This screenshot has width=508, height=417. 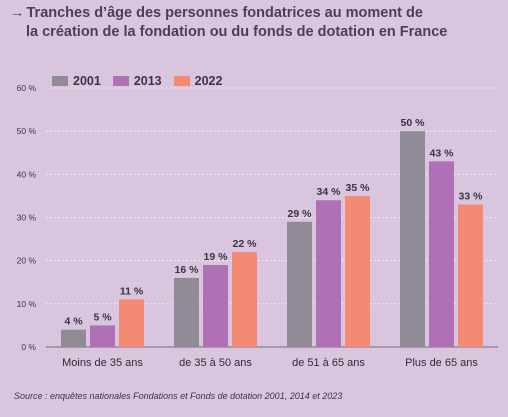 I want to click on arrow-icon: →, so click(x=17, y=13).